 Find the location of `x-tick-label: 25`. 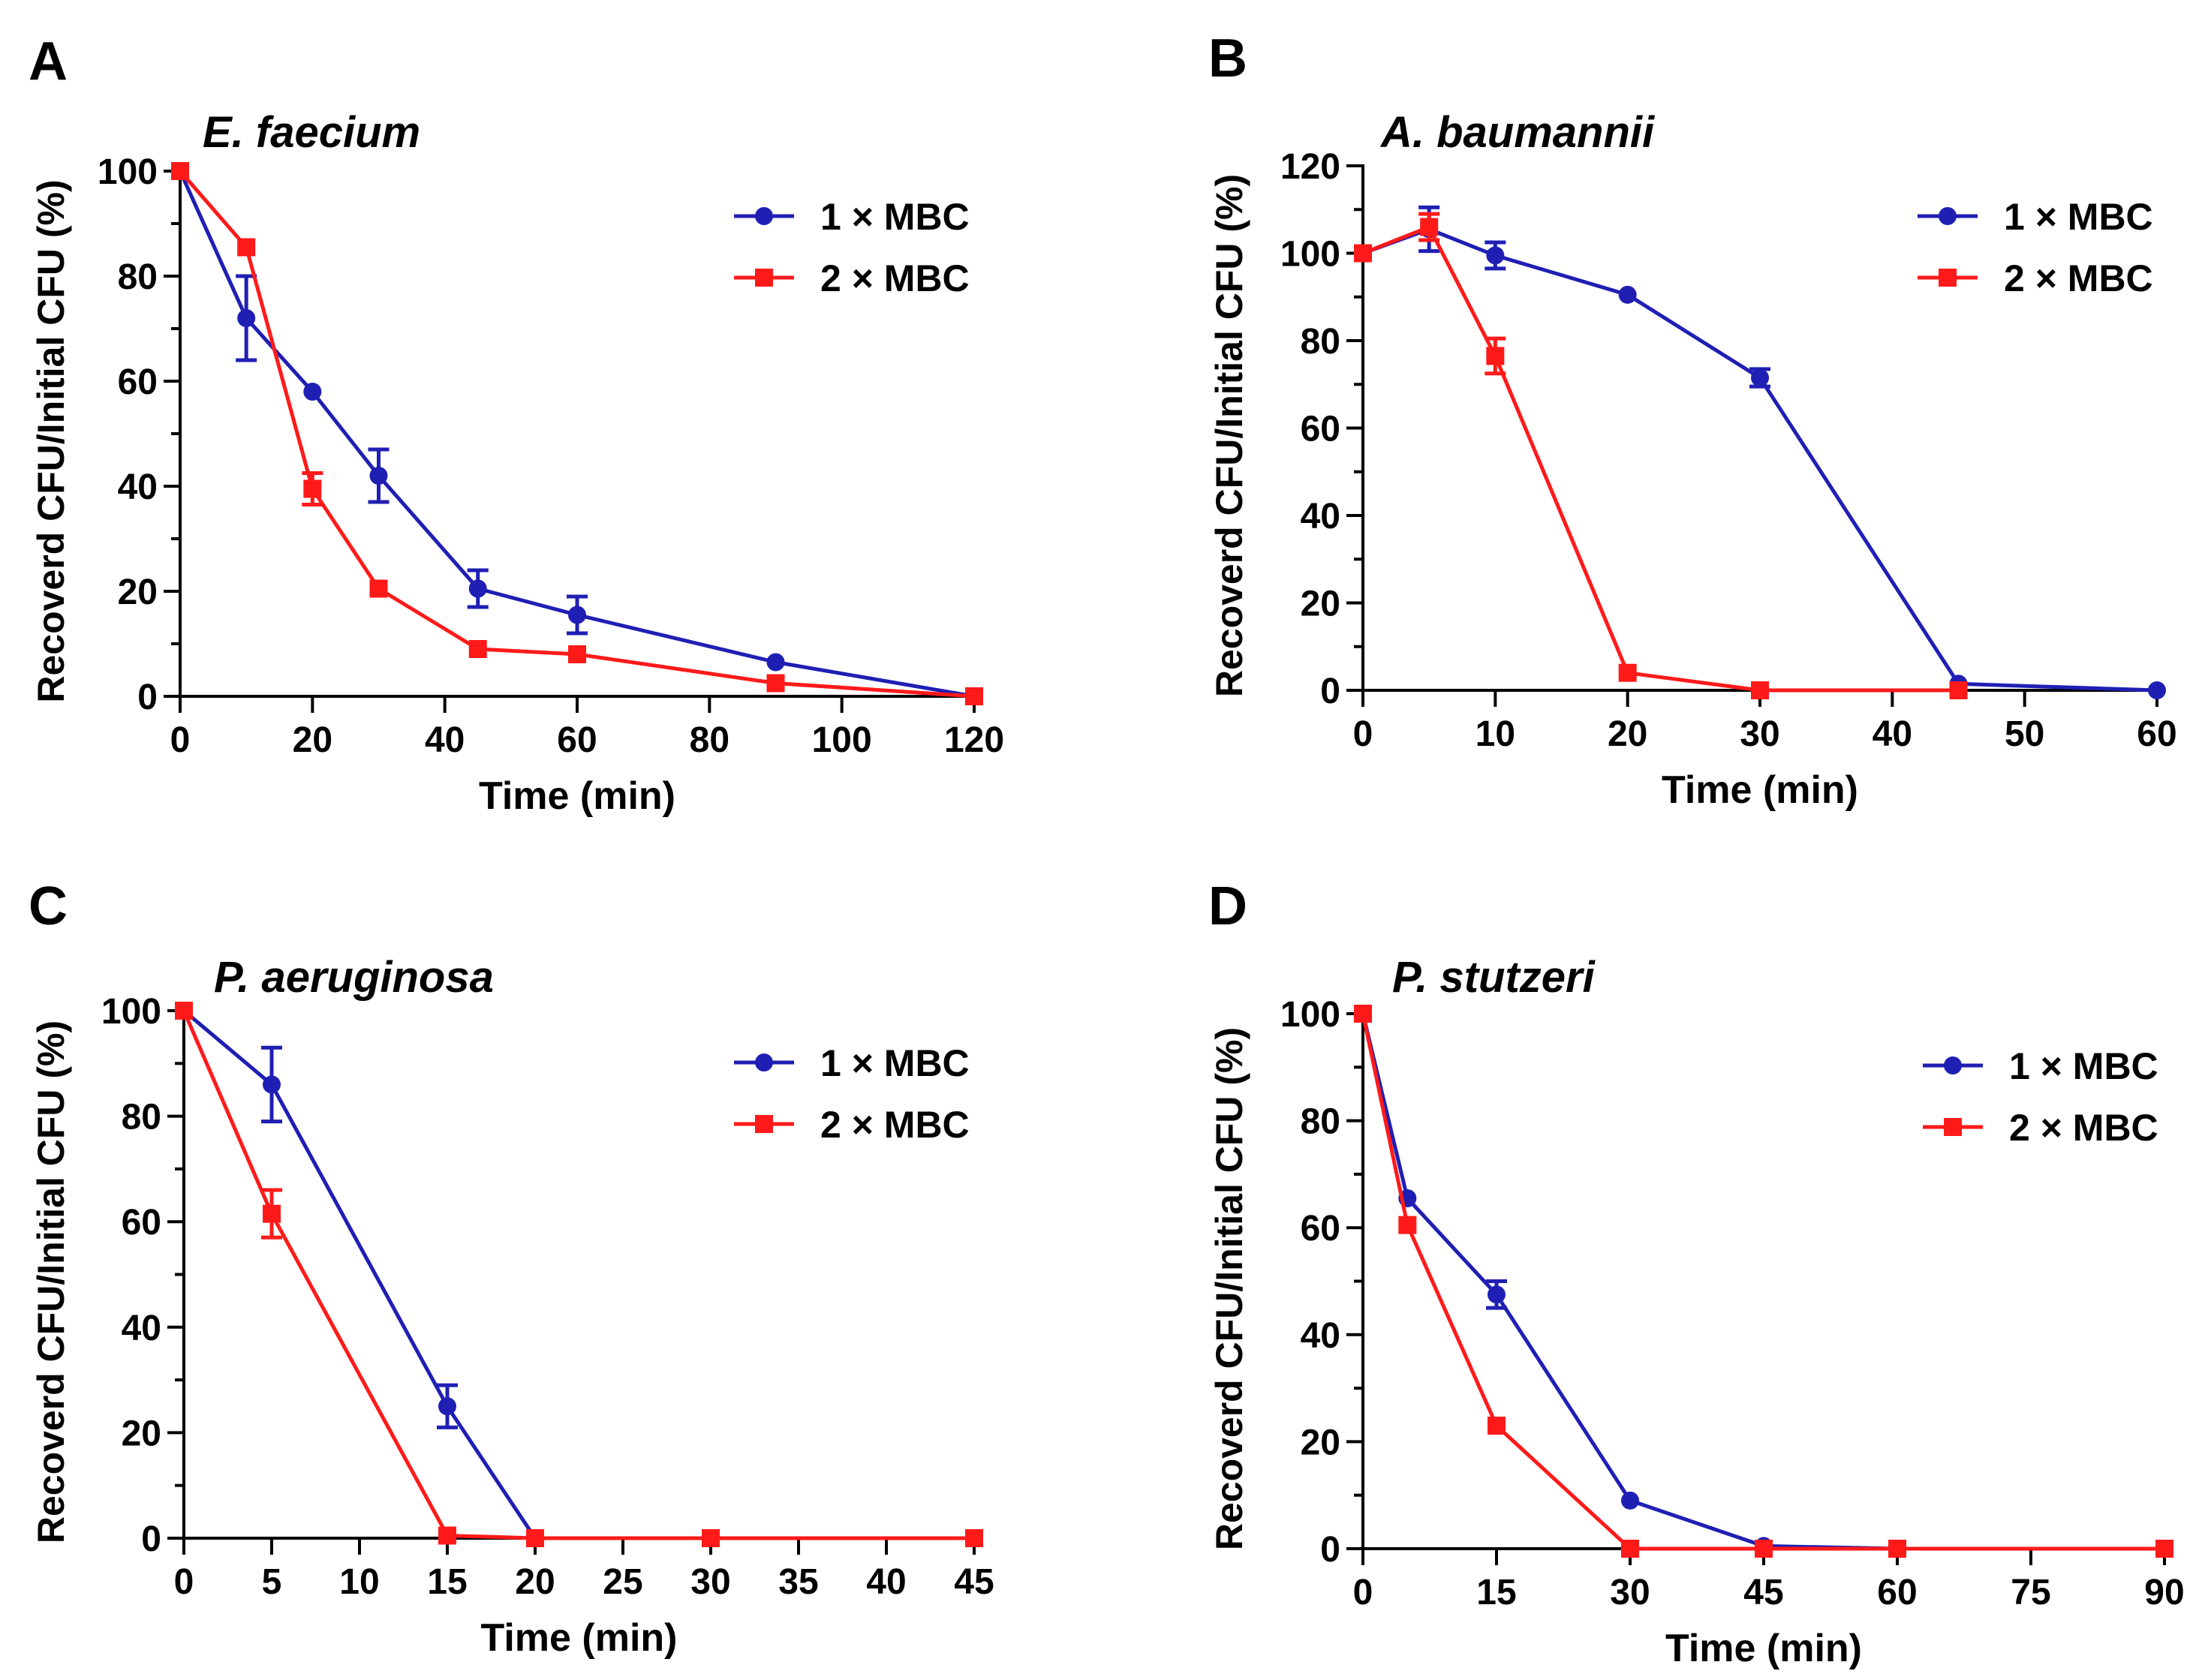

x-tick-label: 25 is located at coordinates (622, 1582).